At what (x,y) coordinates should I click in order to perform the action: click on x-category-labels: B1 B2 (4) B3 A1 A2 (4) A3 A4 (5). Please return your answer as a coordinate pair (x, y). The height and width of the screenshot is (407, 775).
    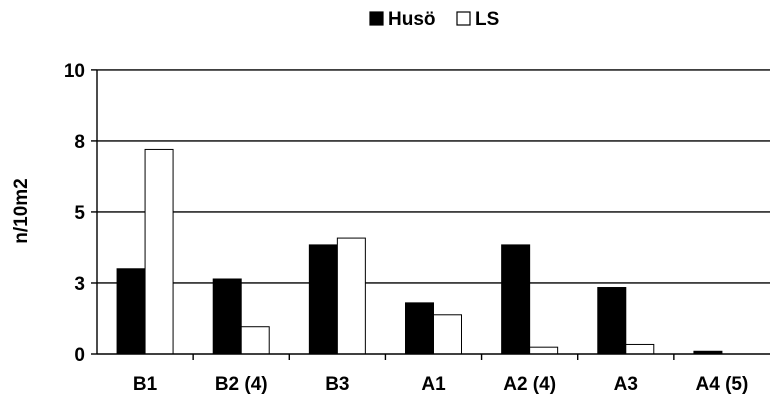
    Looking at the image, I should click on (440, 384).